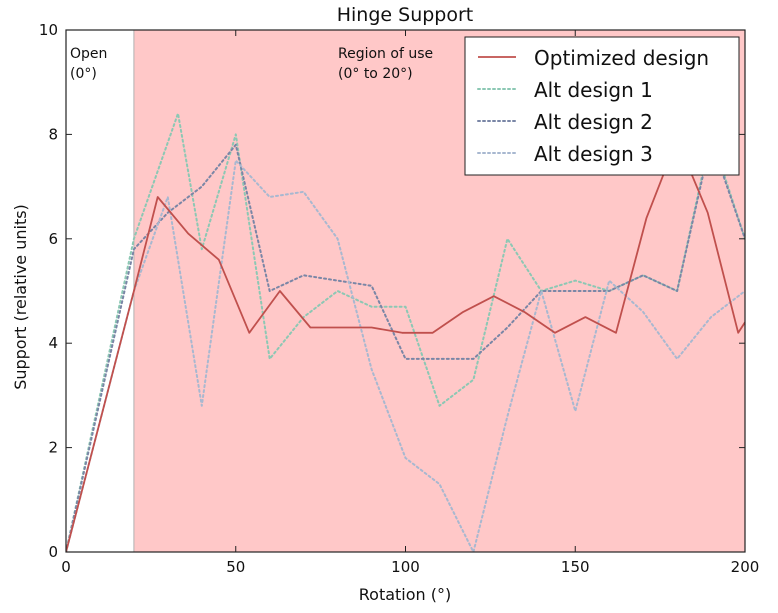 Image resolution: width=778 pixels, height=613 pixels. I want to click on region-annotation-line1: Region of use, so click(385, 54).